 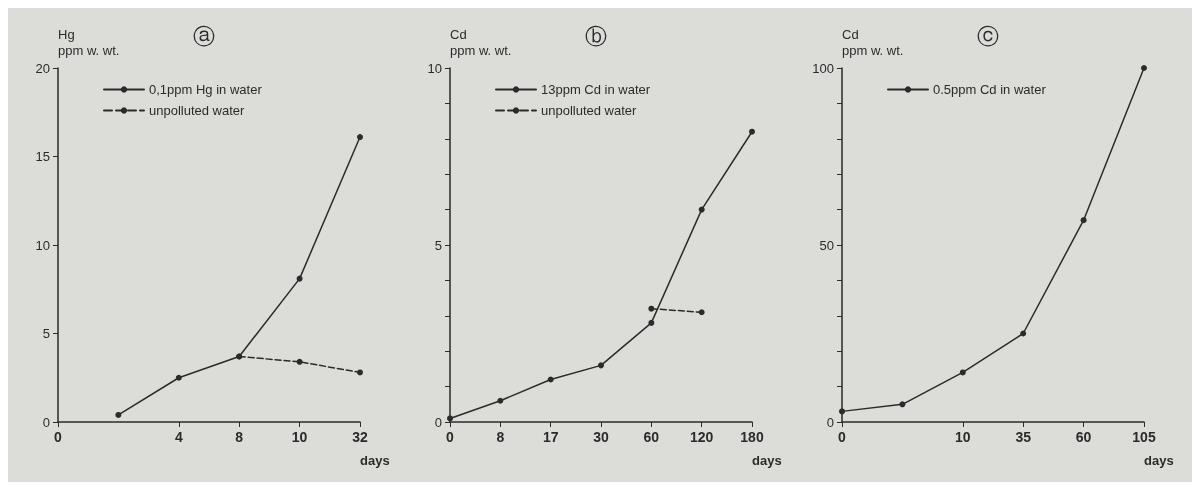 I want to click on x-tick-label: 35, so click(x=1023, y=437).